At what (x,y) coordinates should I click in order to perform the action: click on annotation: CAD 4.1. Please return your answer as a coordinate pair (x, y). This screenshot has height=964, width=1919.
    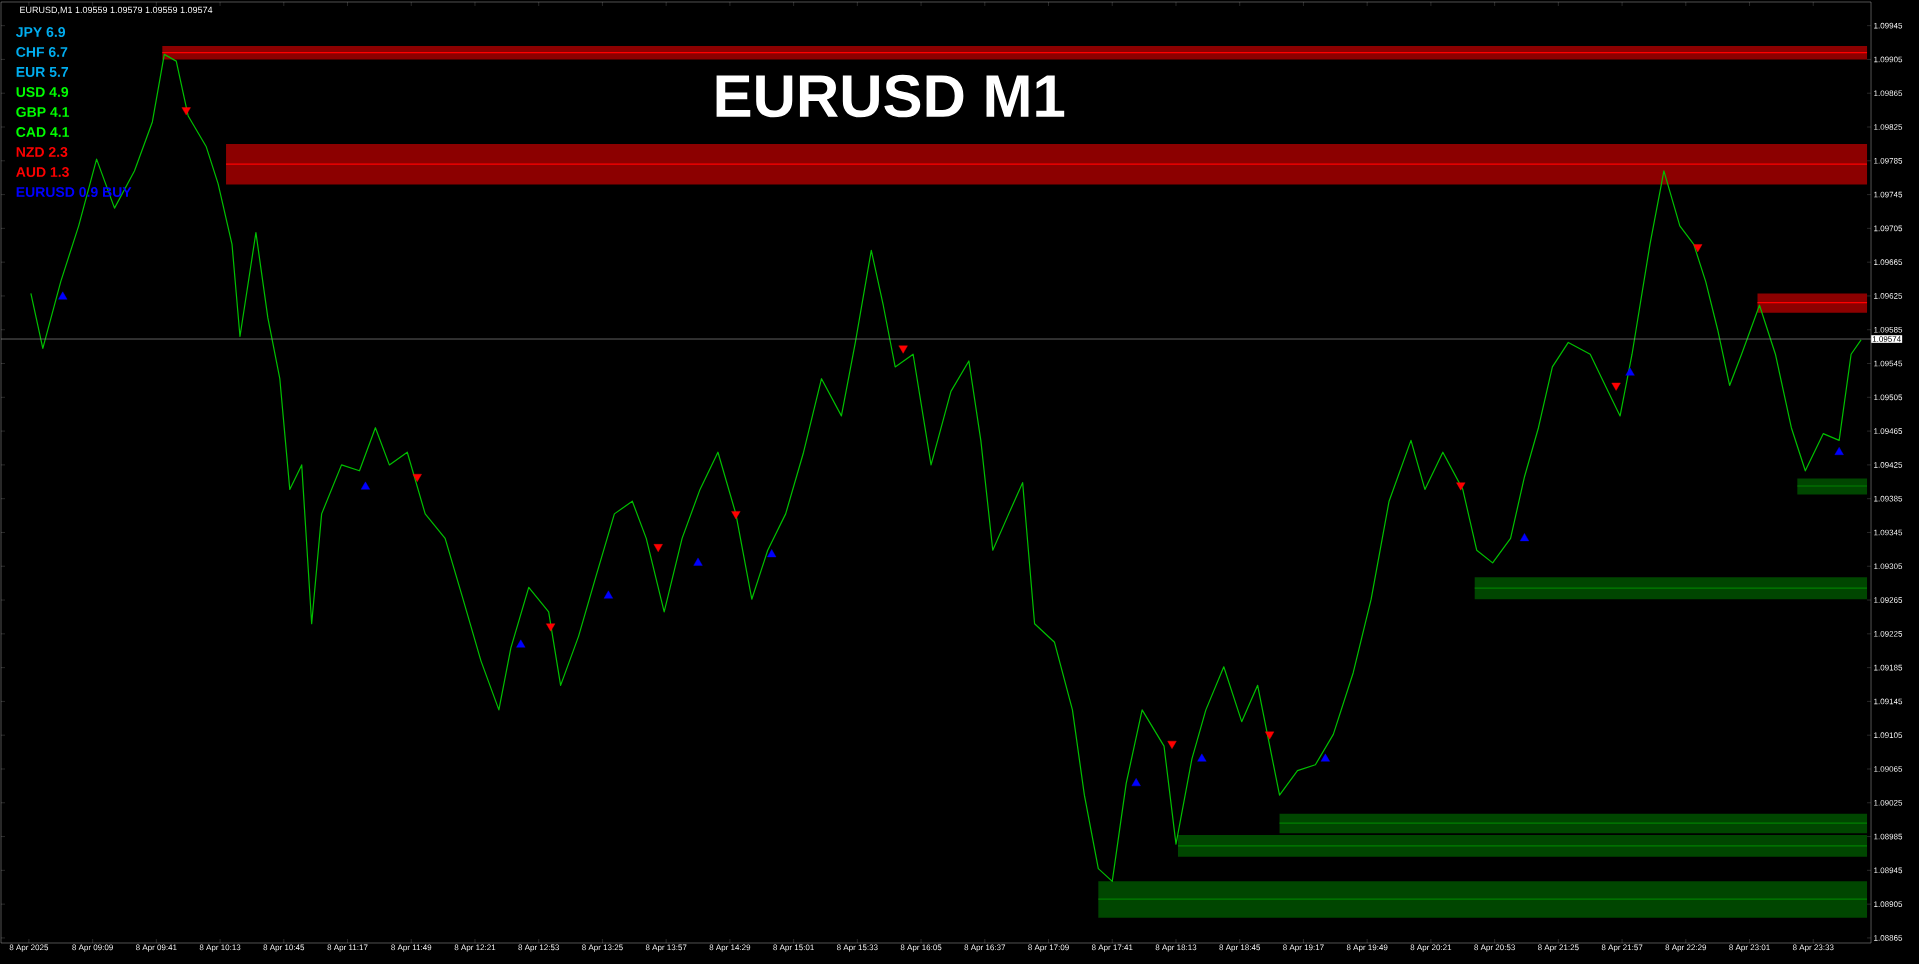
    Looking at the image, I should click on (43, 132).